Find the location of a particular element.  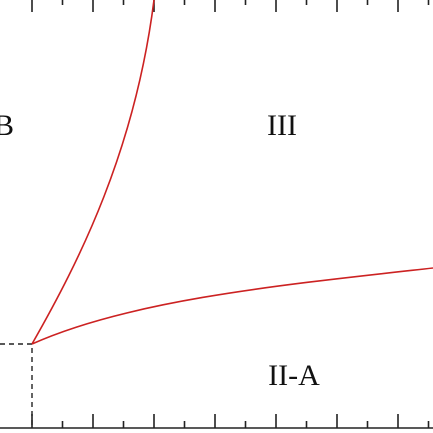

dashed-guide is located at coordinates (16, 385).